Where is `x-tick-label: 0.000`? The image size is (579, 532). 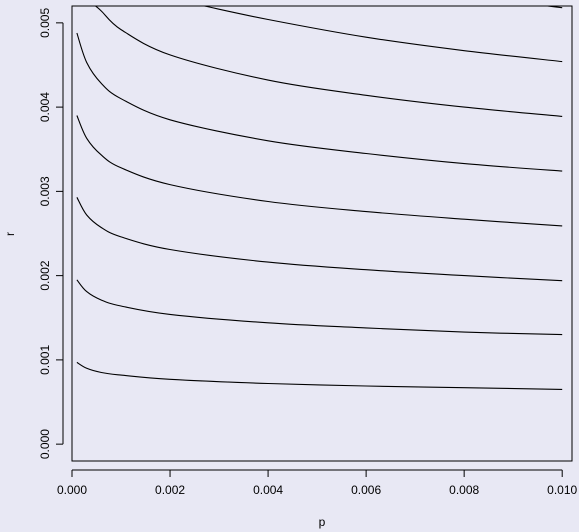
x-tick-label: 0.000 is located at coordinates (72, 490).